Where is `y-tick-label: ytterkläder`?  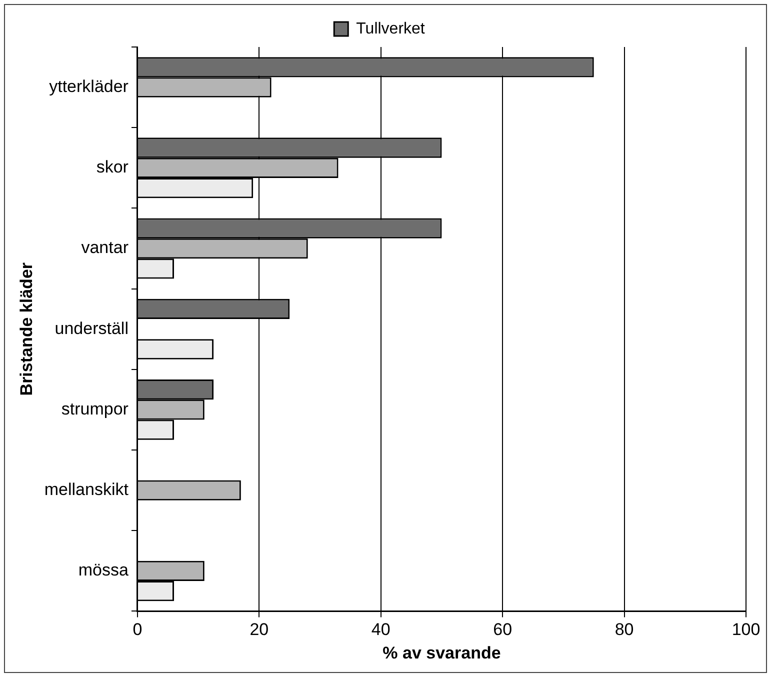
y-tick-label: ytterkläder is located at coordinates (89, 86).